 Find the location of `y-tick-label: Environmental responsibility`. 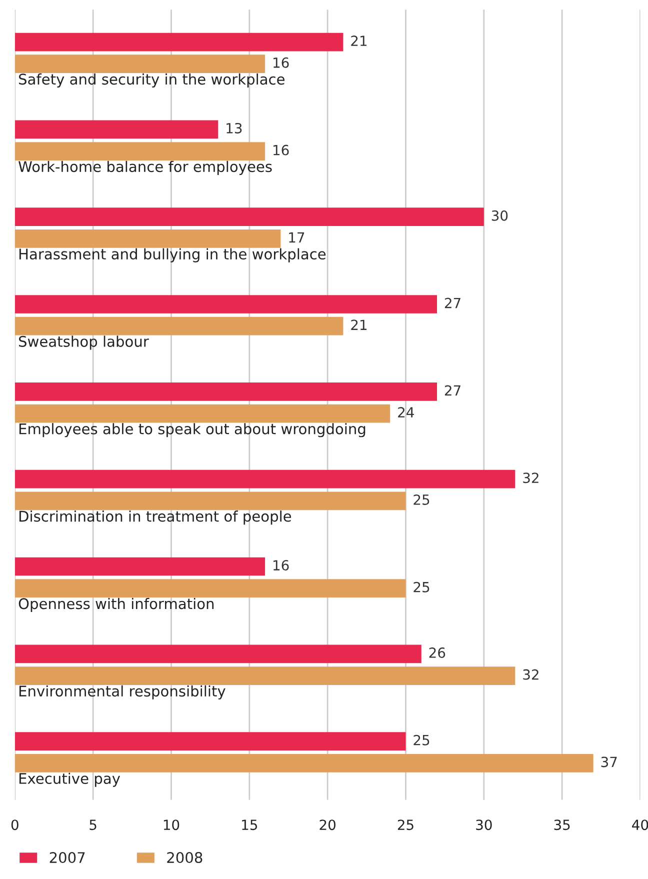

y-tick-label: Environmental responsibility is located at coordinates (122, 692).